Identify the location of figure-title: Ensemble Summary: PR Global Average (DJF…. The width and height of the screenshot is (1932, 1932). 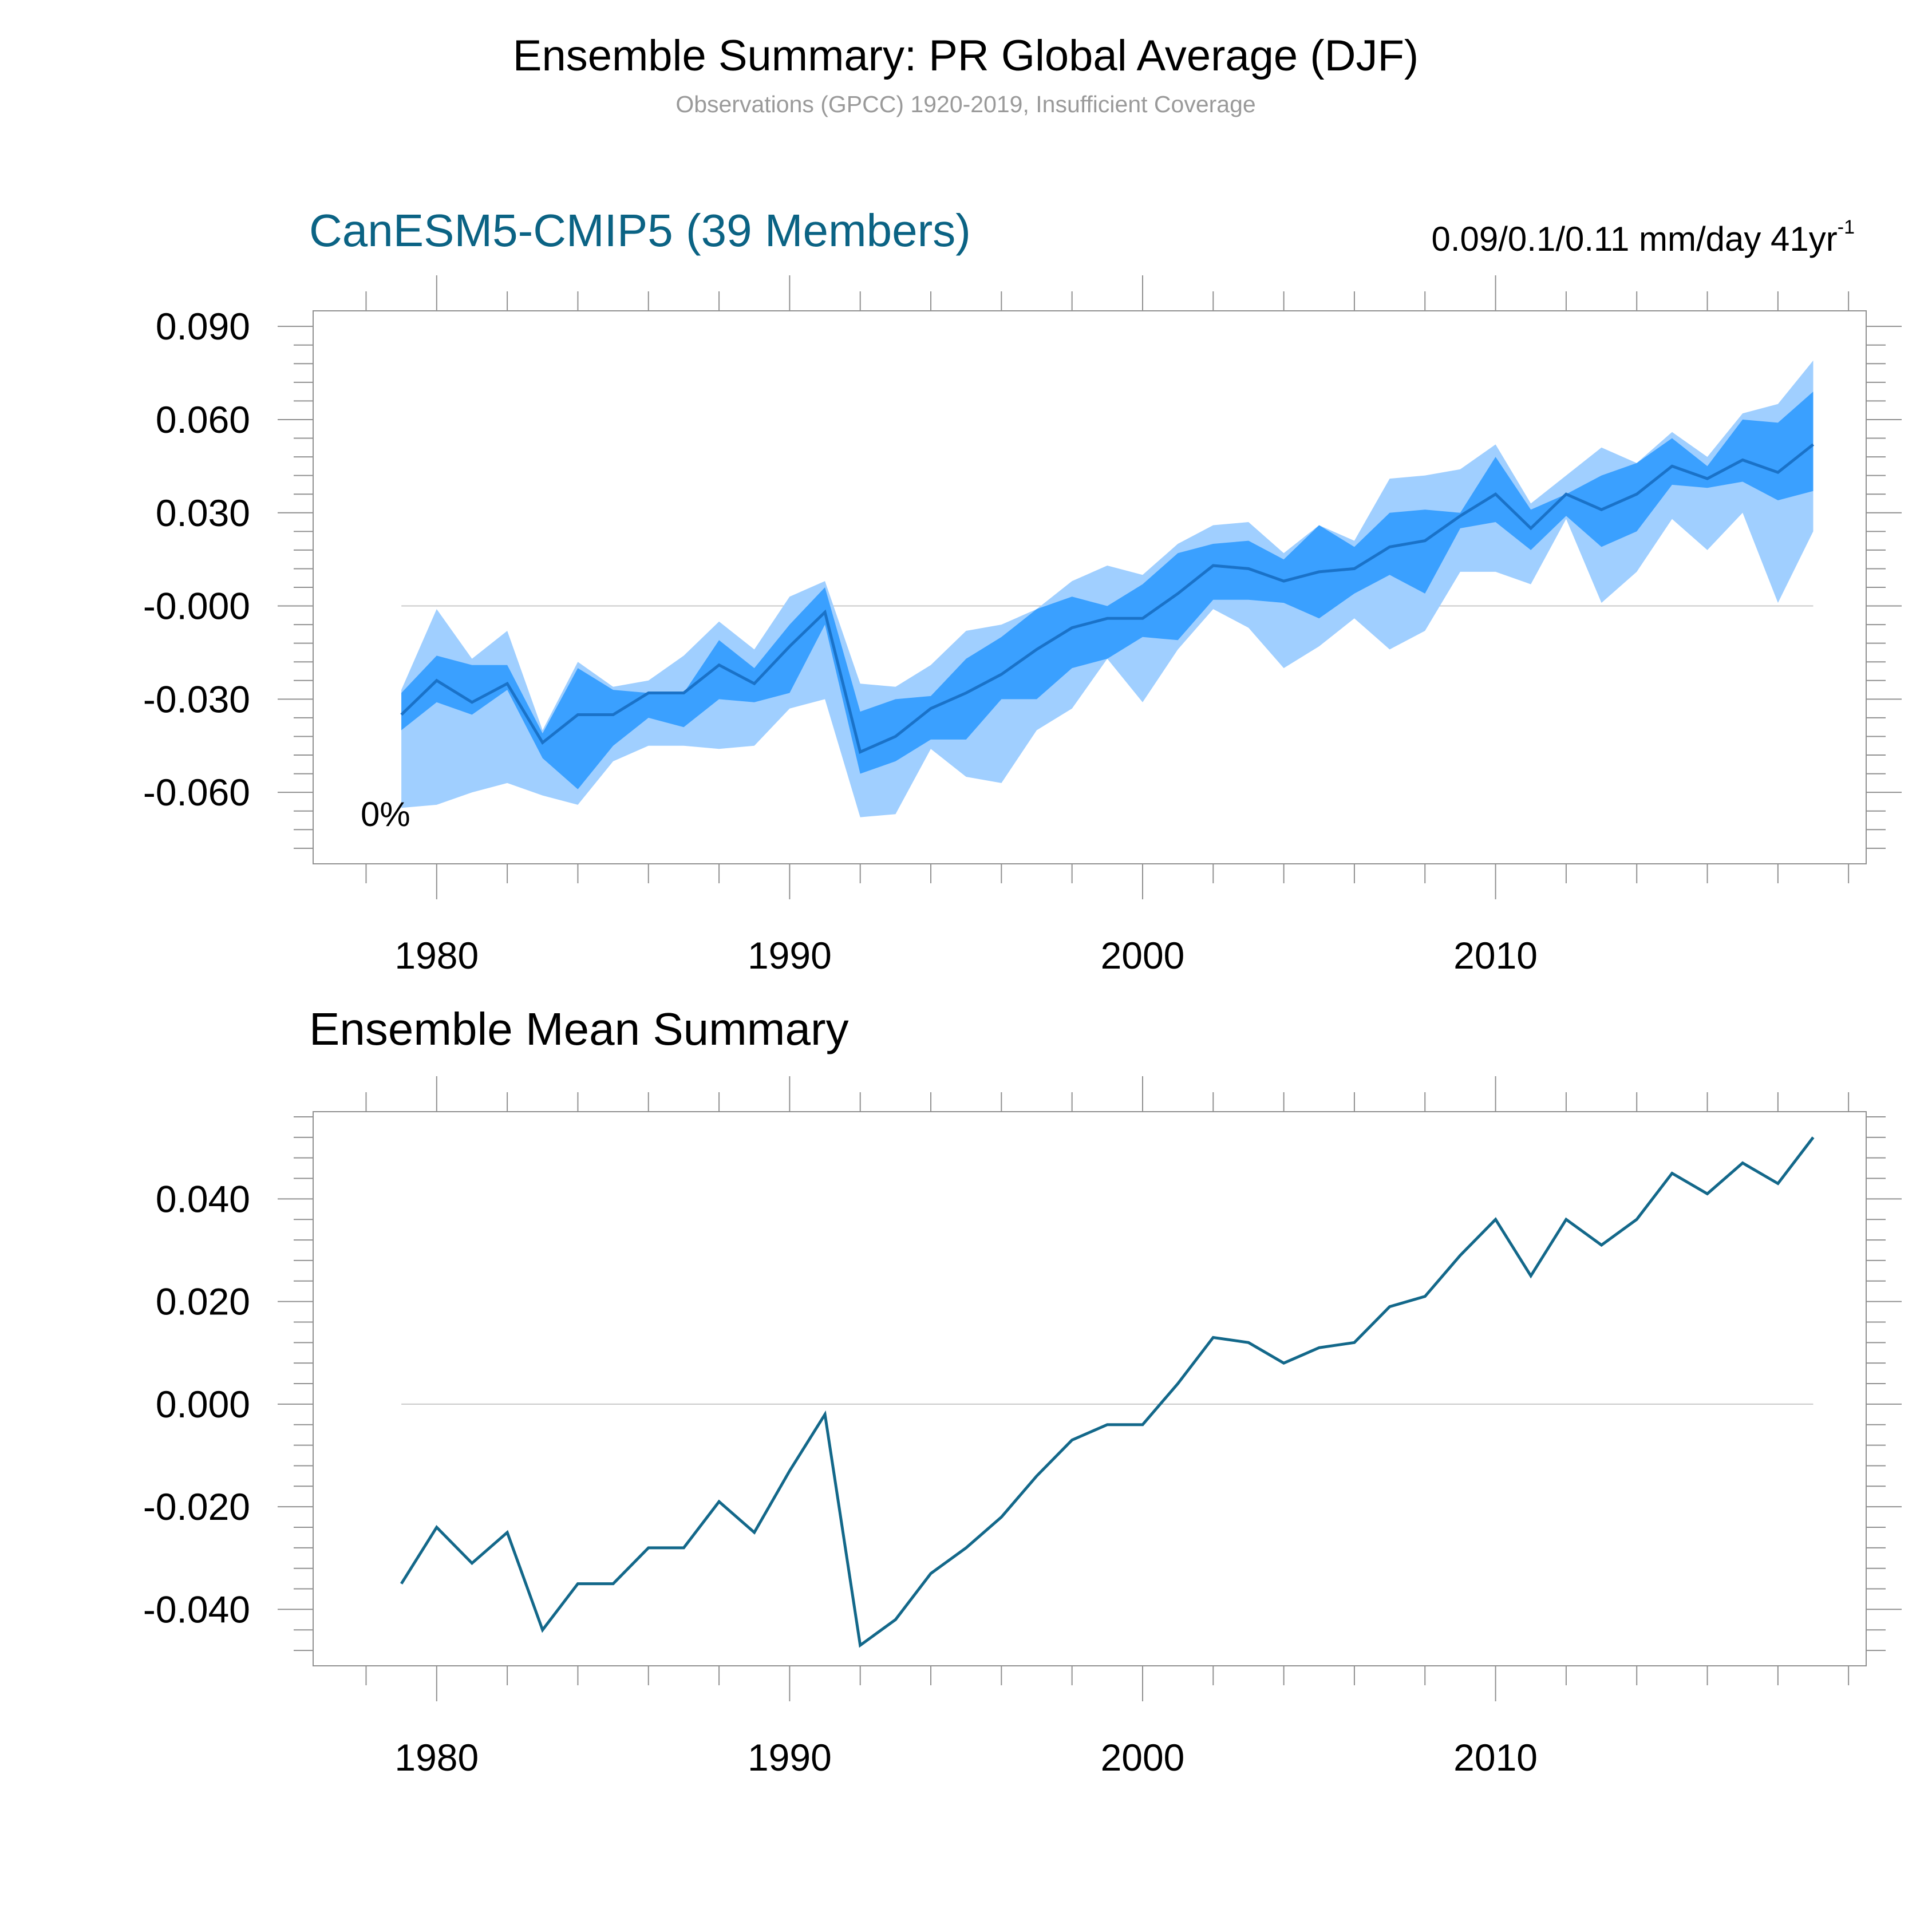
(966, 55).